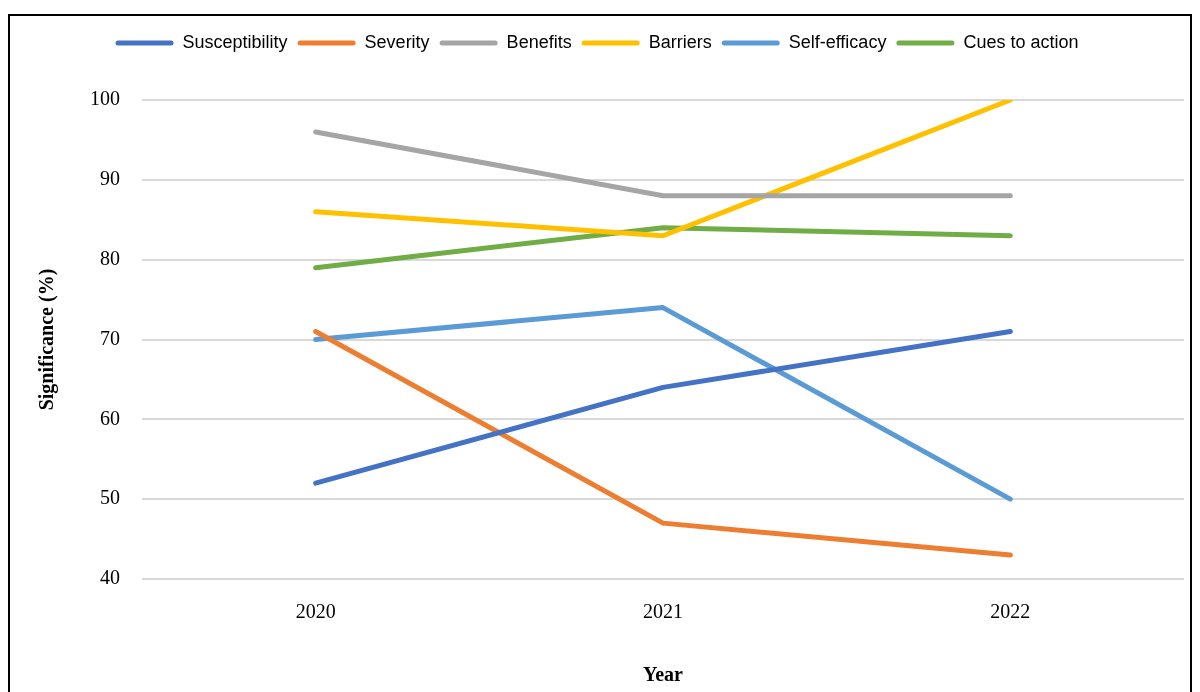 The width and height of the screenshot is (1200, 692). I want to click on y-tick-label: 90, so click(110, 178).